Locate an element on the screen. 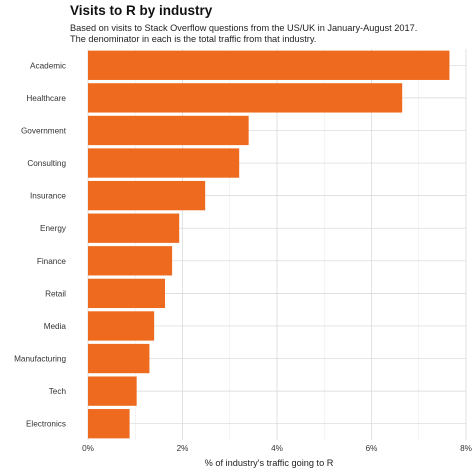  x-tick-label: 0% is located at coordinates (88, 448).